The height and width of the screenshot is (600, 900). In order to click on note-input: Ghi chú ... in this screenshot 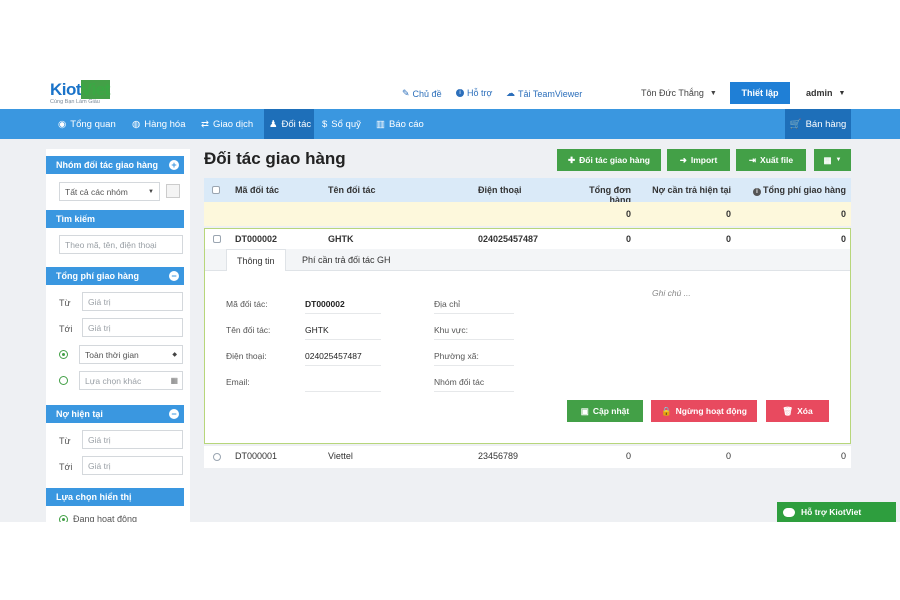, I will do `click(671, 293)`.